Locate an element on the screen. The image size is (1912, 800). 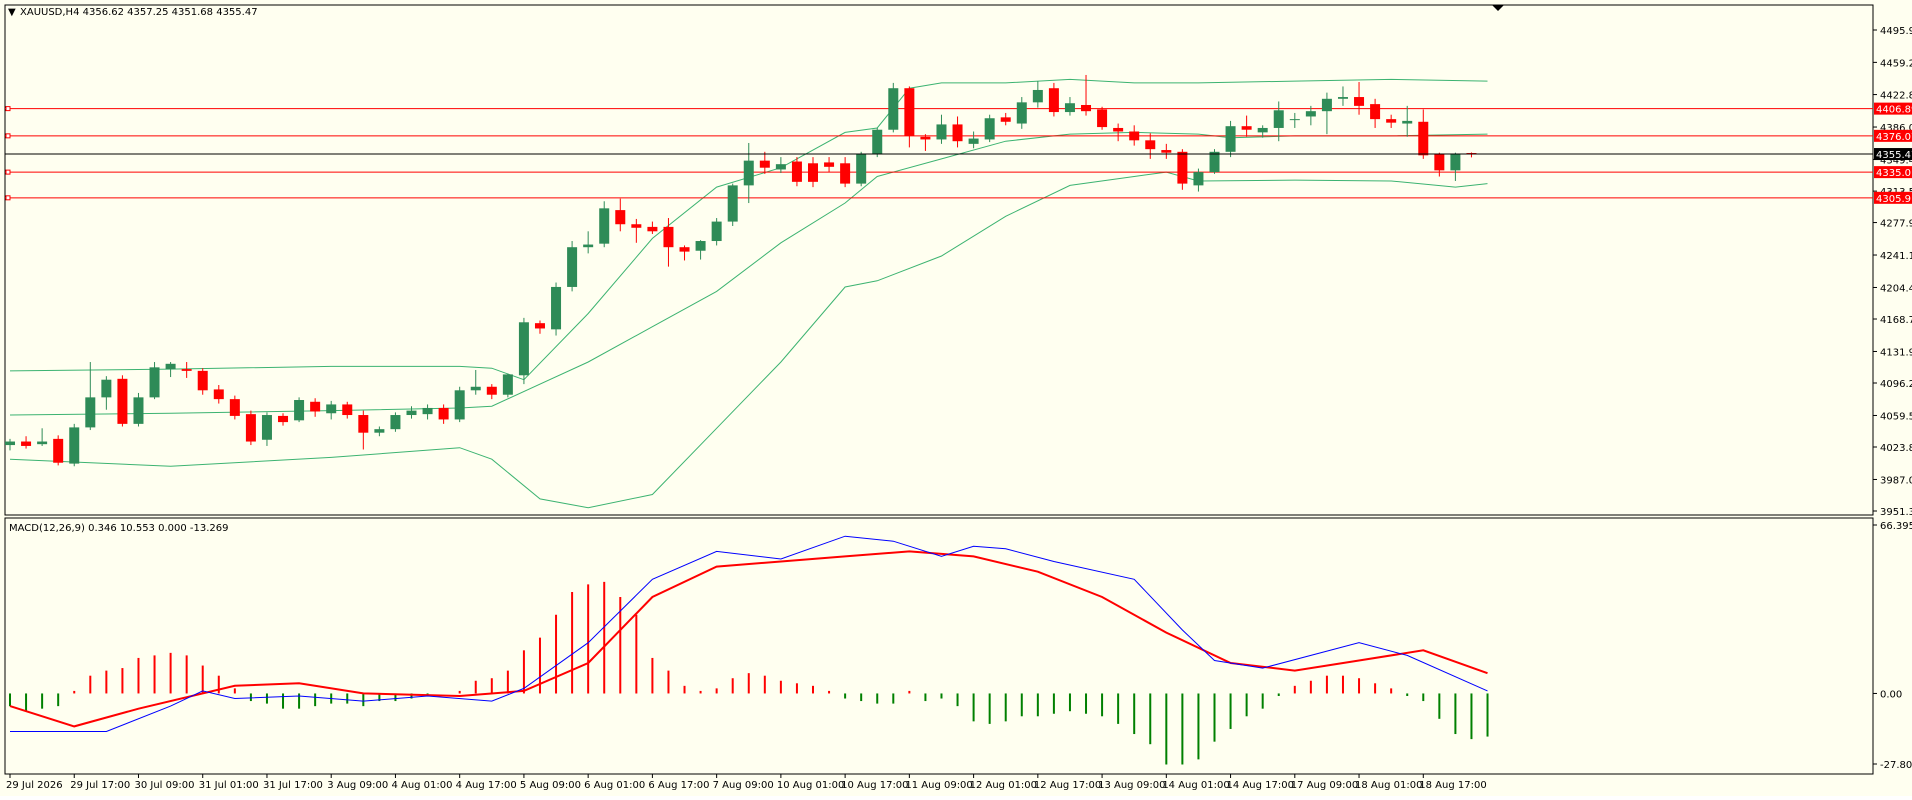
time-tick-label: 4 Aug 17:00 is located at coordinates (486, 785).